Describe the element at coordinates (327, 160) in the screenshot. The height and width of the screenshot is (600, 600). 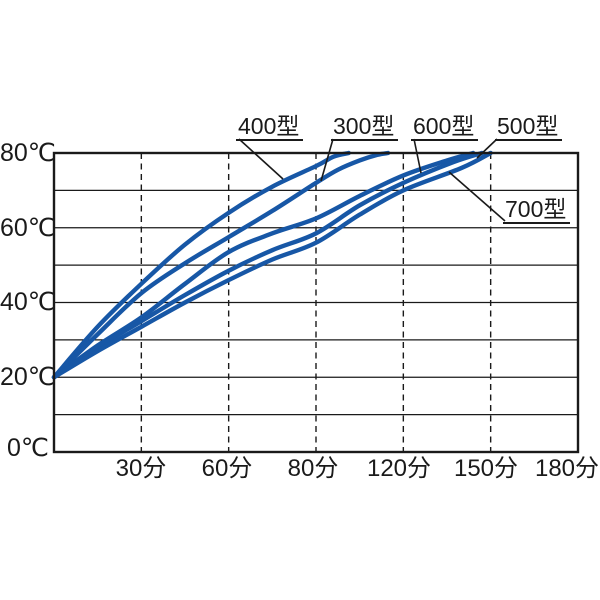
I see `leader-line-300型` at that location.